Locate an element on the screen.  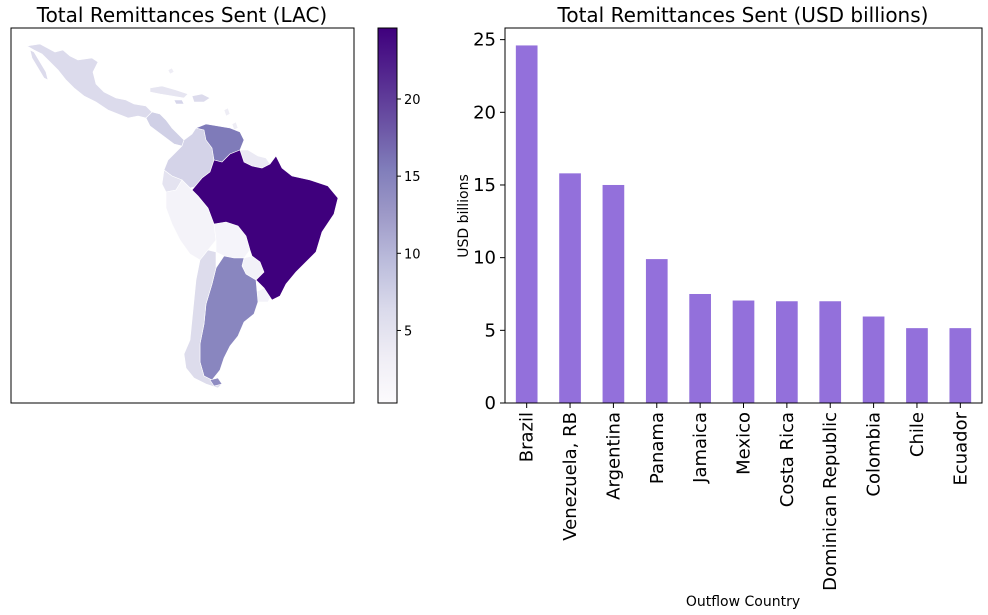
region-hispaniola is located at coordinates (201, 98).